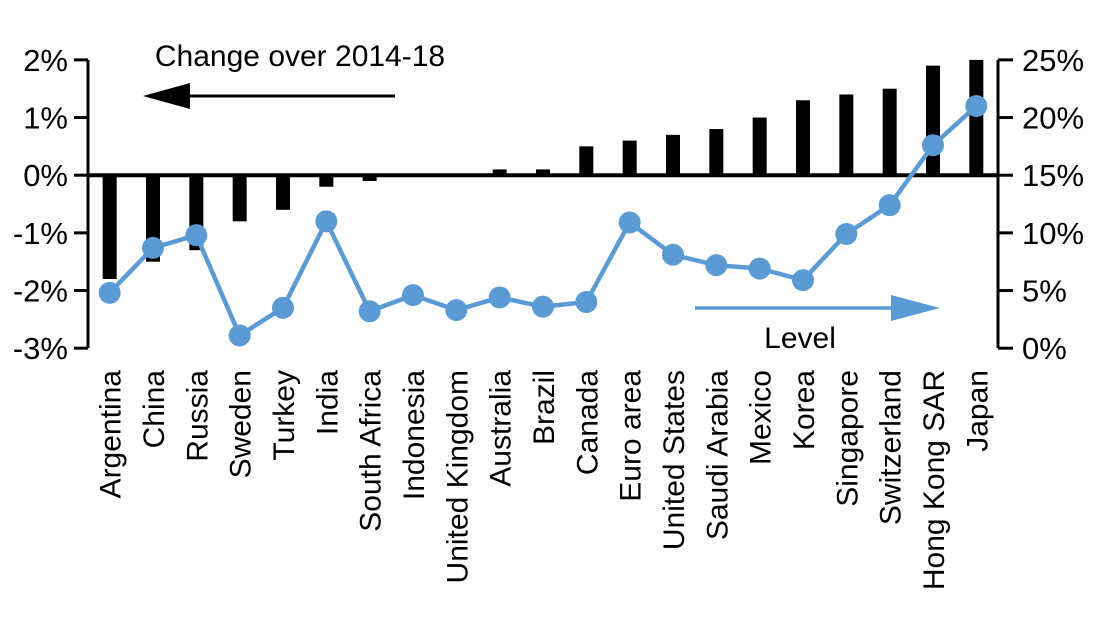 Image resolution: width=1102 pixels, height=619 pixels. I want to click on level-marker-korea, so click(803, 280).